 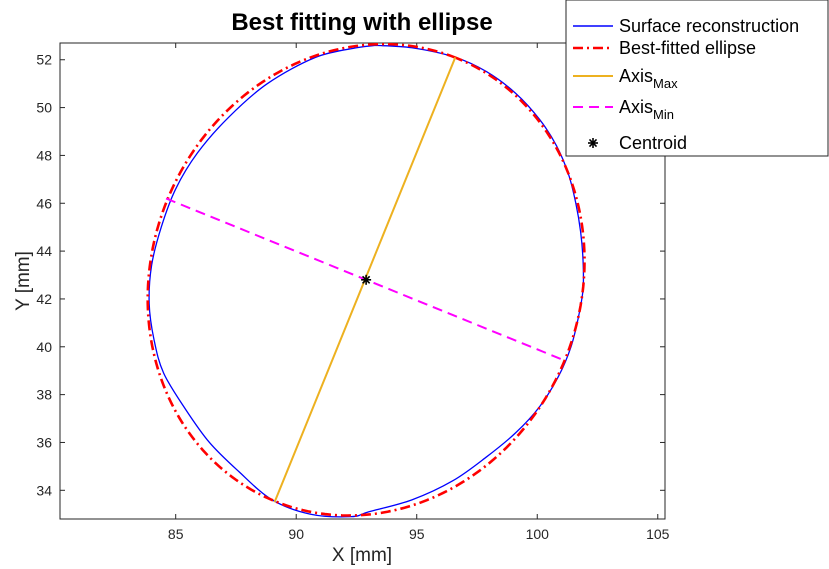 I want to click on y-tick-label: 36, so click(x=44, y=442).